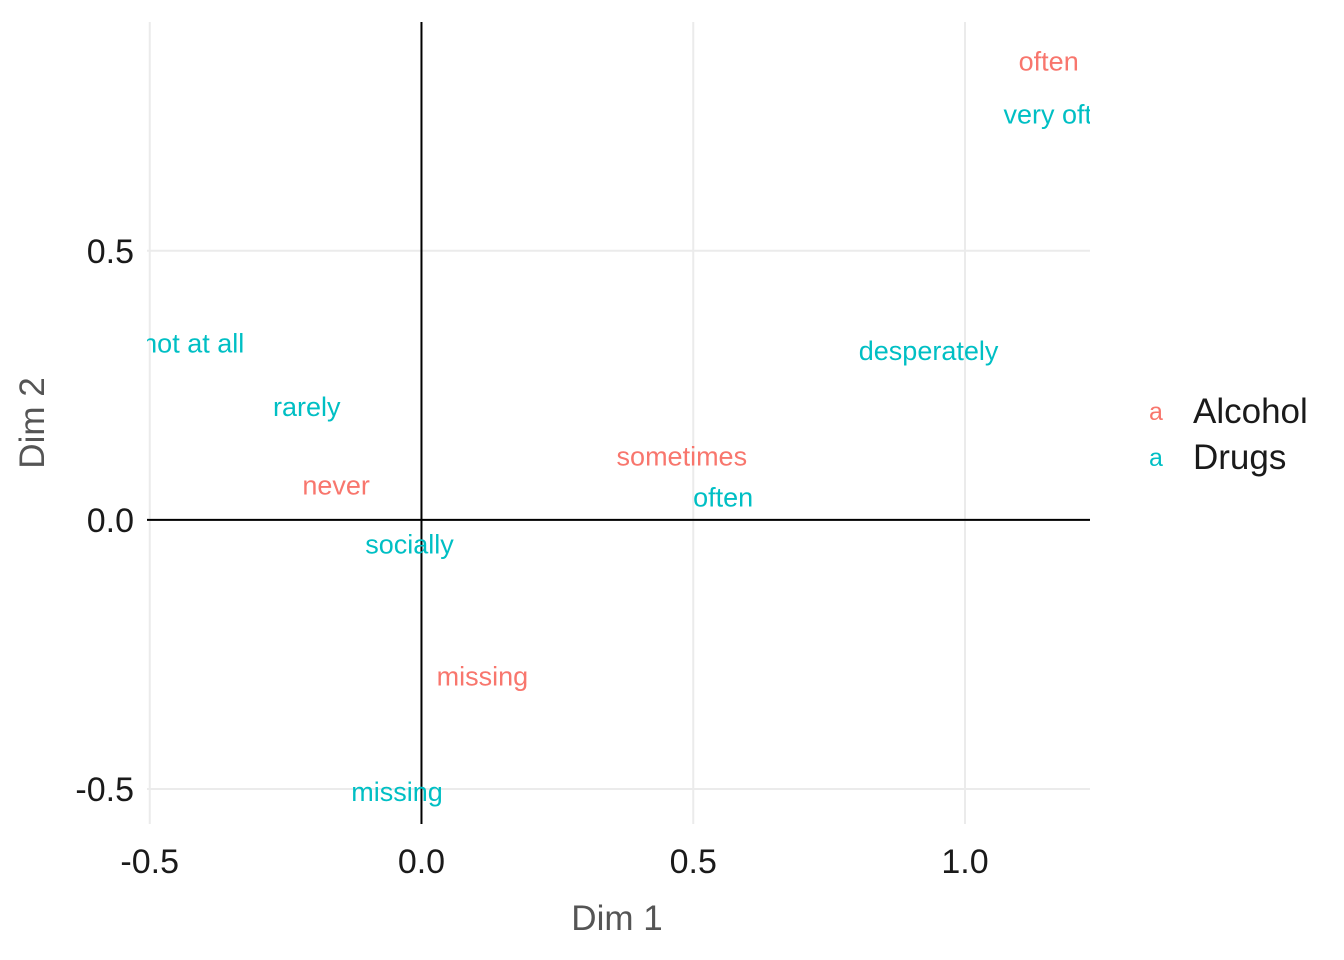 The height and width of the screenshot is (960, 1344). I want to click on x-axis-ticks: -0.5 0.0 0.5 1.0, so click(554, 862).